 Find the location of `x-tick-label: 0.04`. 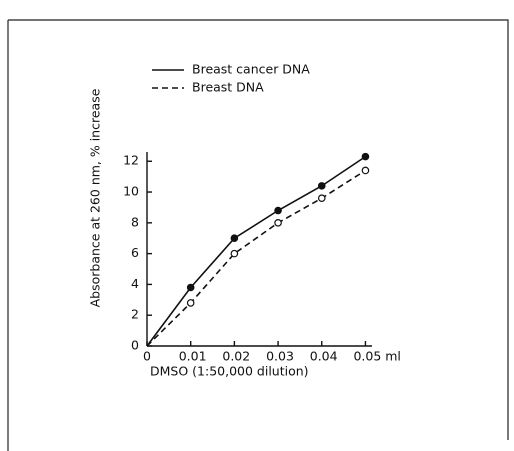

x-tick-label: 0.04 is located at coordinates (324, 356).